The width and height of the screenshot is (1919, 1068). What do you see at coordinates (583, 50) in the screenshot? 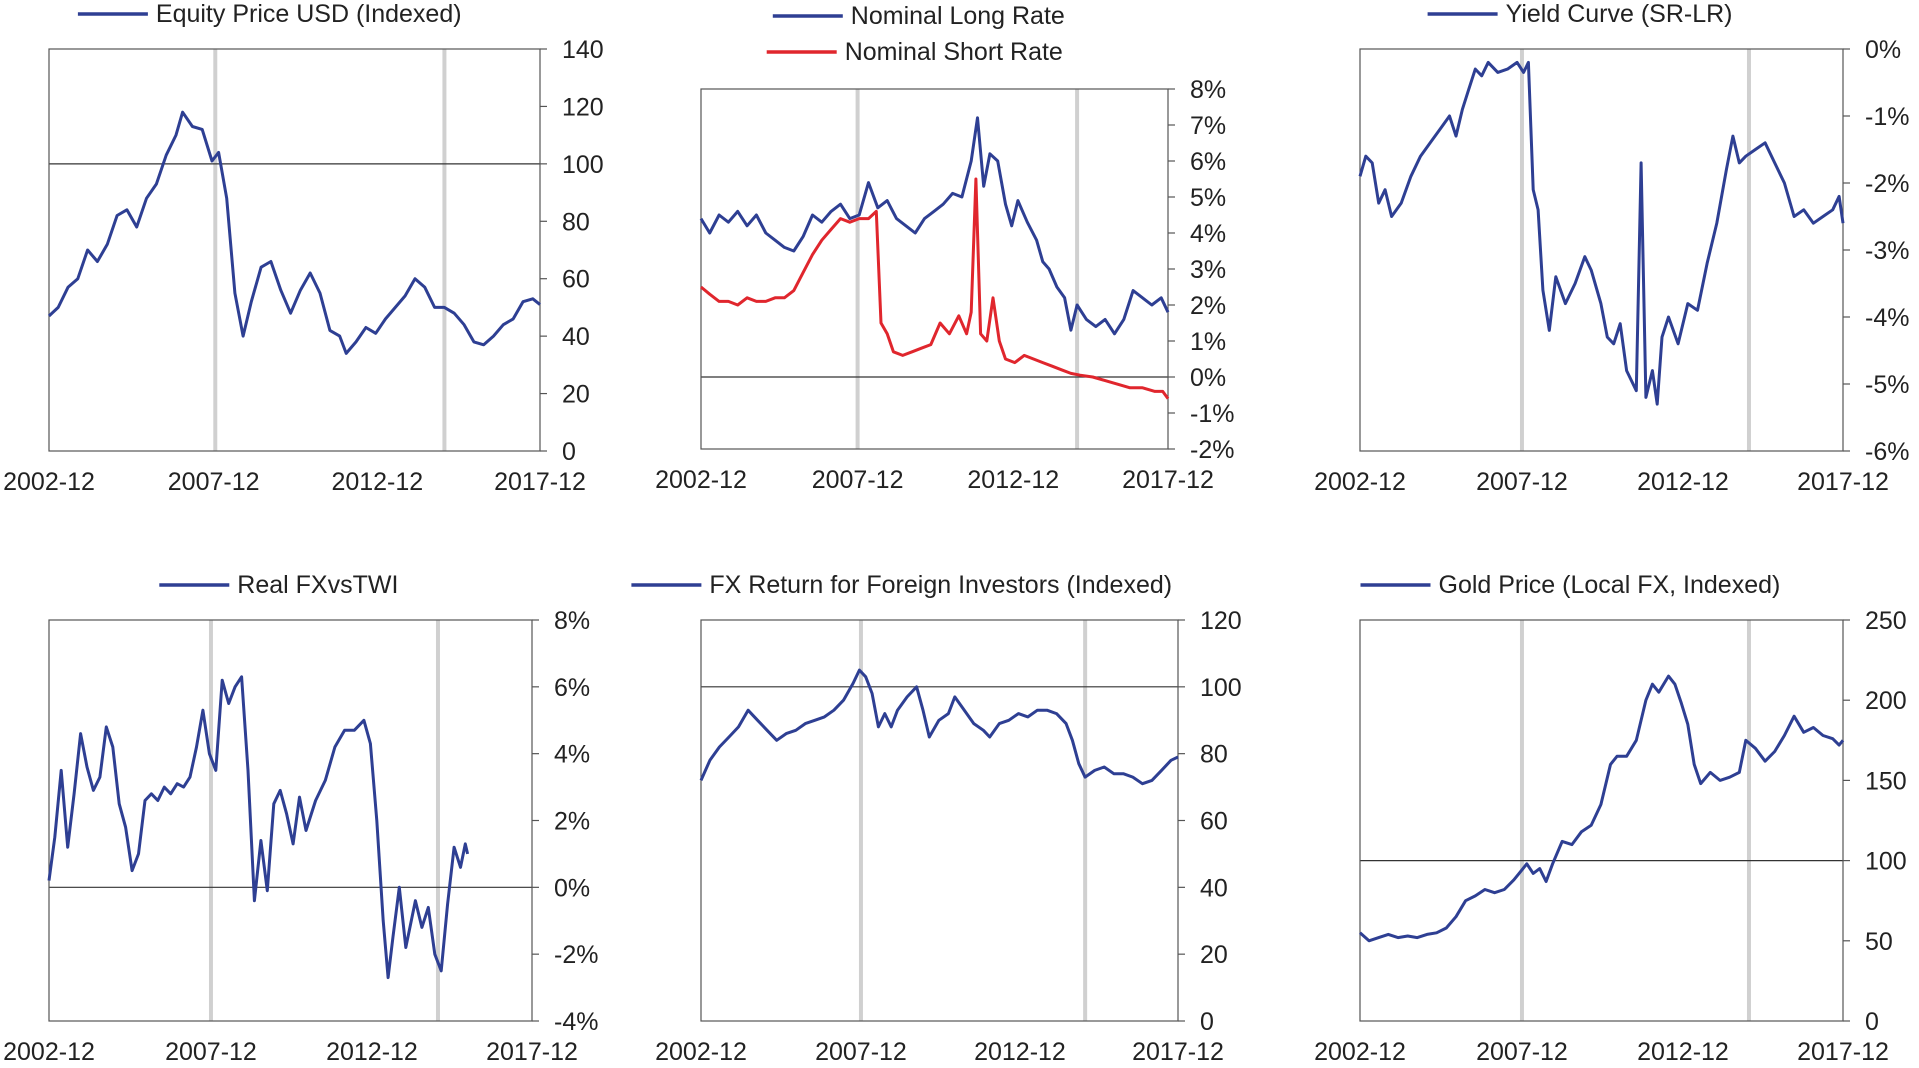
I see `y-tick-label: 140` at bounding box center [583, 50].